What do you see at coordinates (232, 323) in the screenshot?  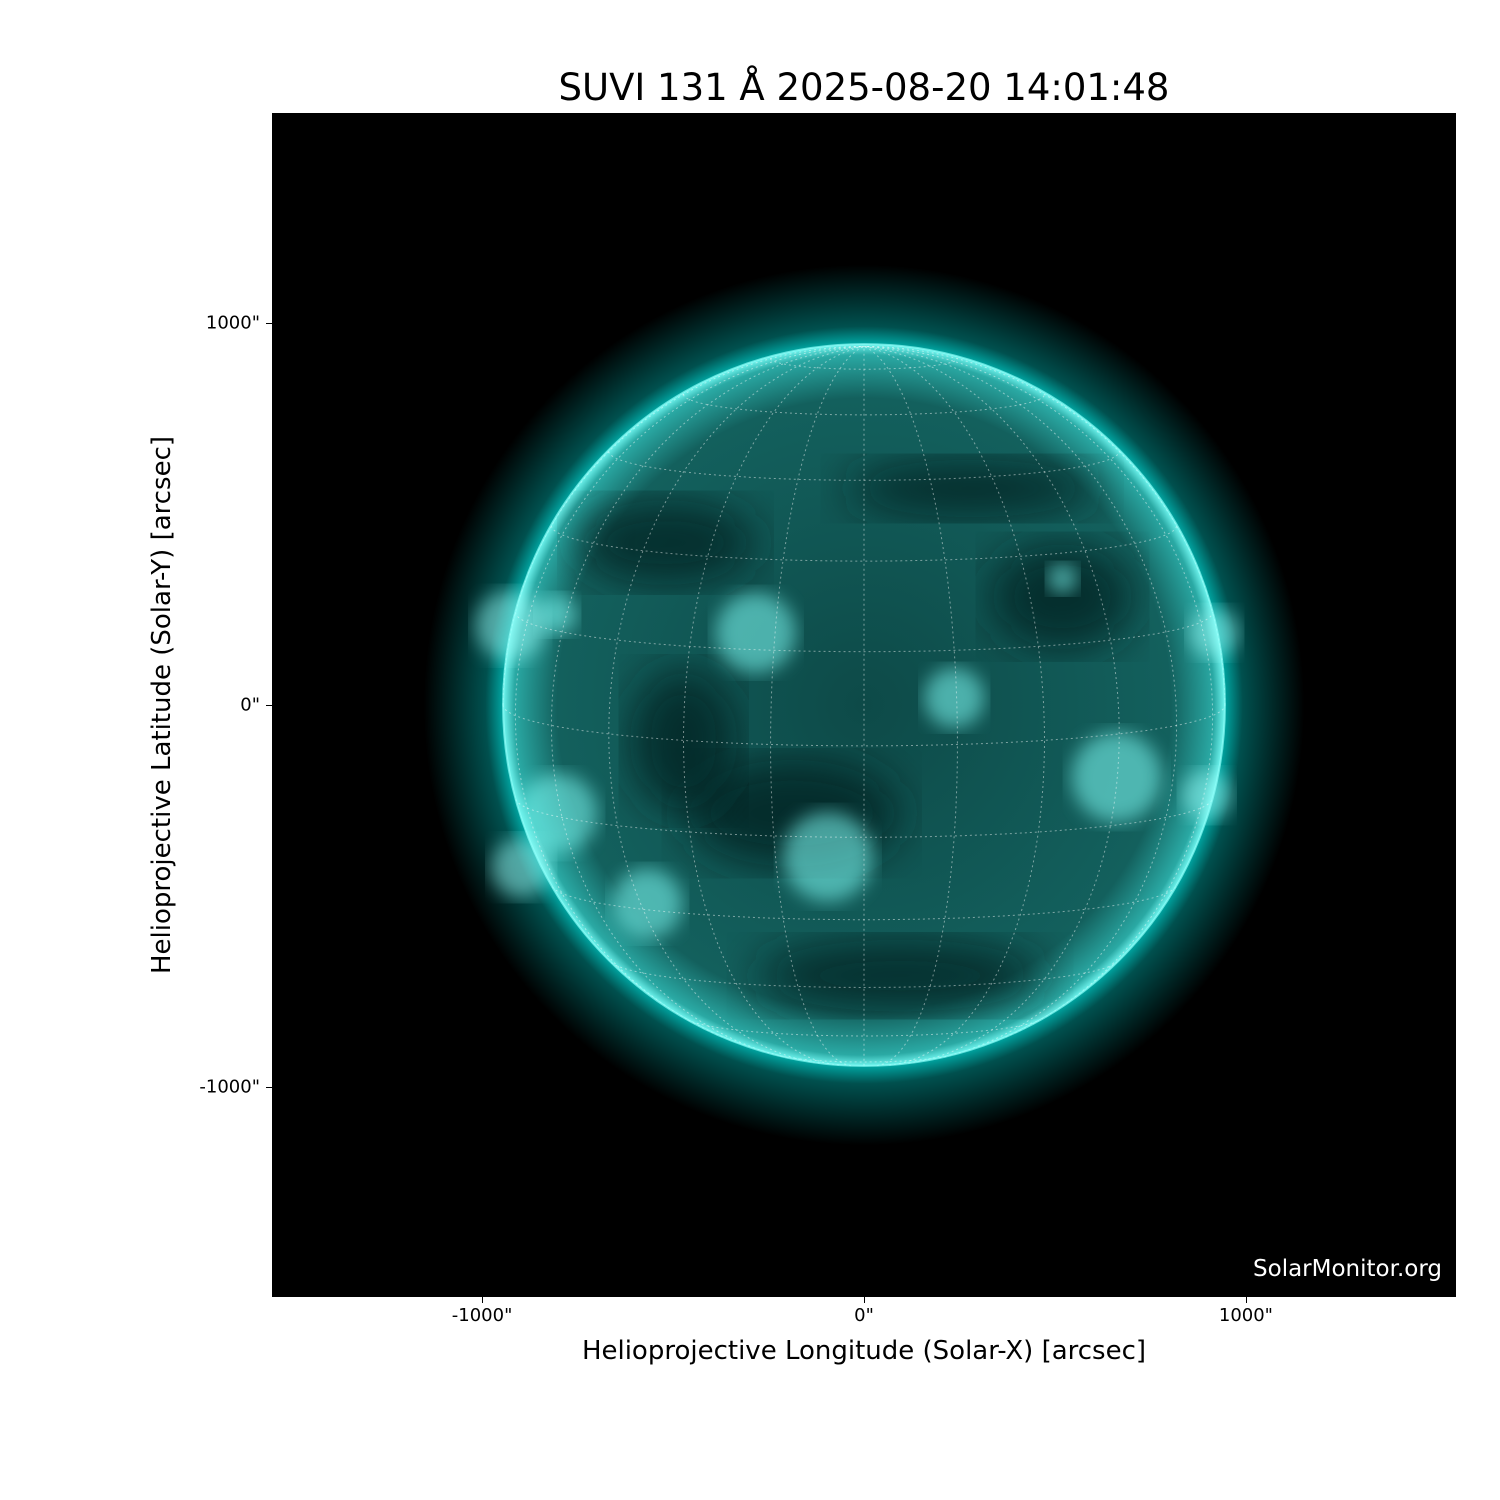 I see `y-tick-label: 1000"` at bounding box center [232, 323].